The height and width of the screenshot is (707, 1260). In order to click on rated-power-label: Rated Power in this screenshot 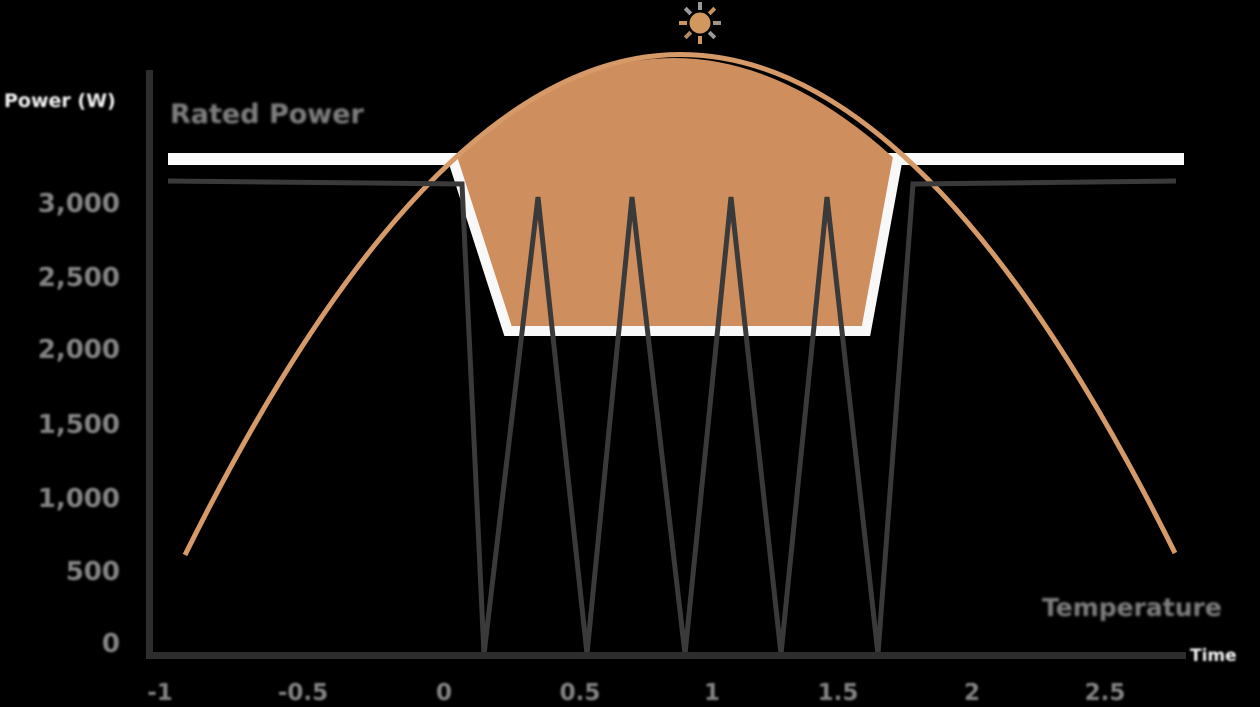, I will do `click(267, 114)`.